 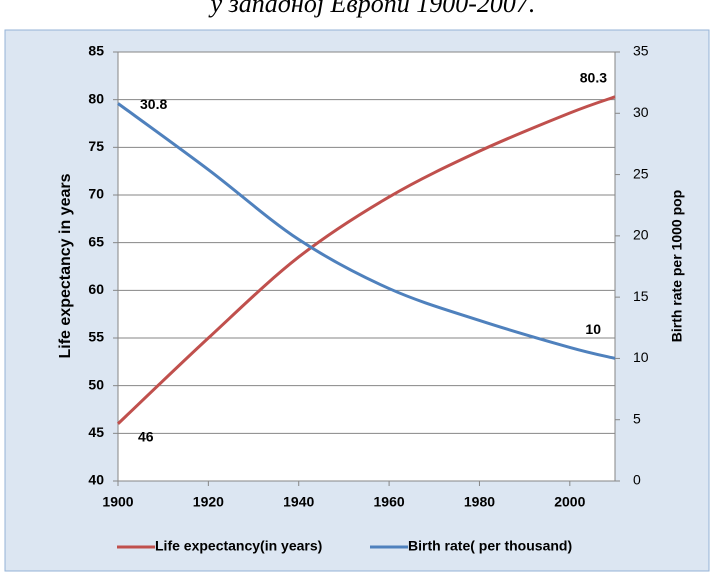 What do you see at coordinates (641, 296) in the screenshot?
I see `y2-tick-label: 15` at bounding box center [641, 296].